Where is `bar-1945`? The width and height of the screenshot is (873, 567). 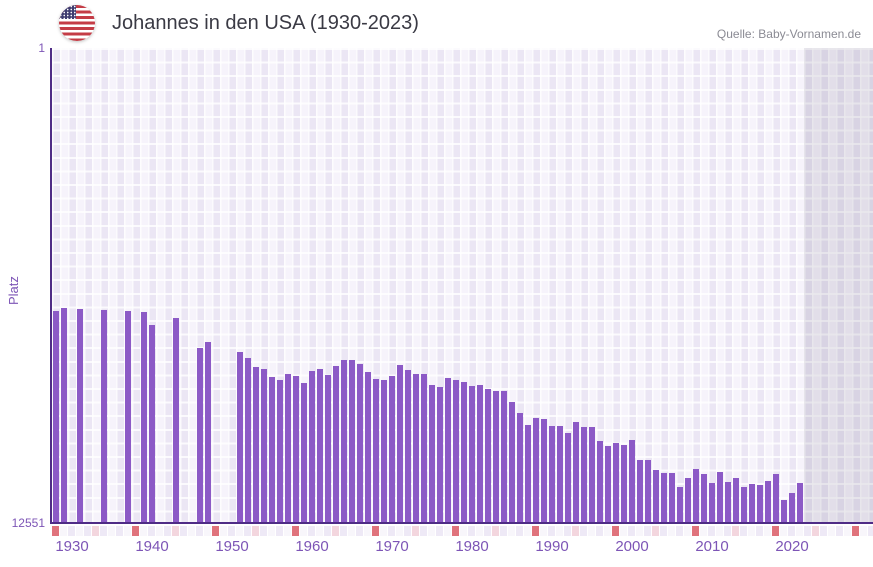 bar-1945 is located at coordinates (176, 420).